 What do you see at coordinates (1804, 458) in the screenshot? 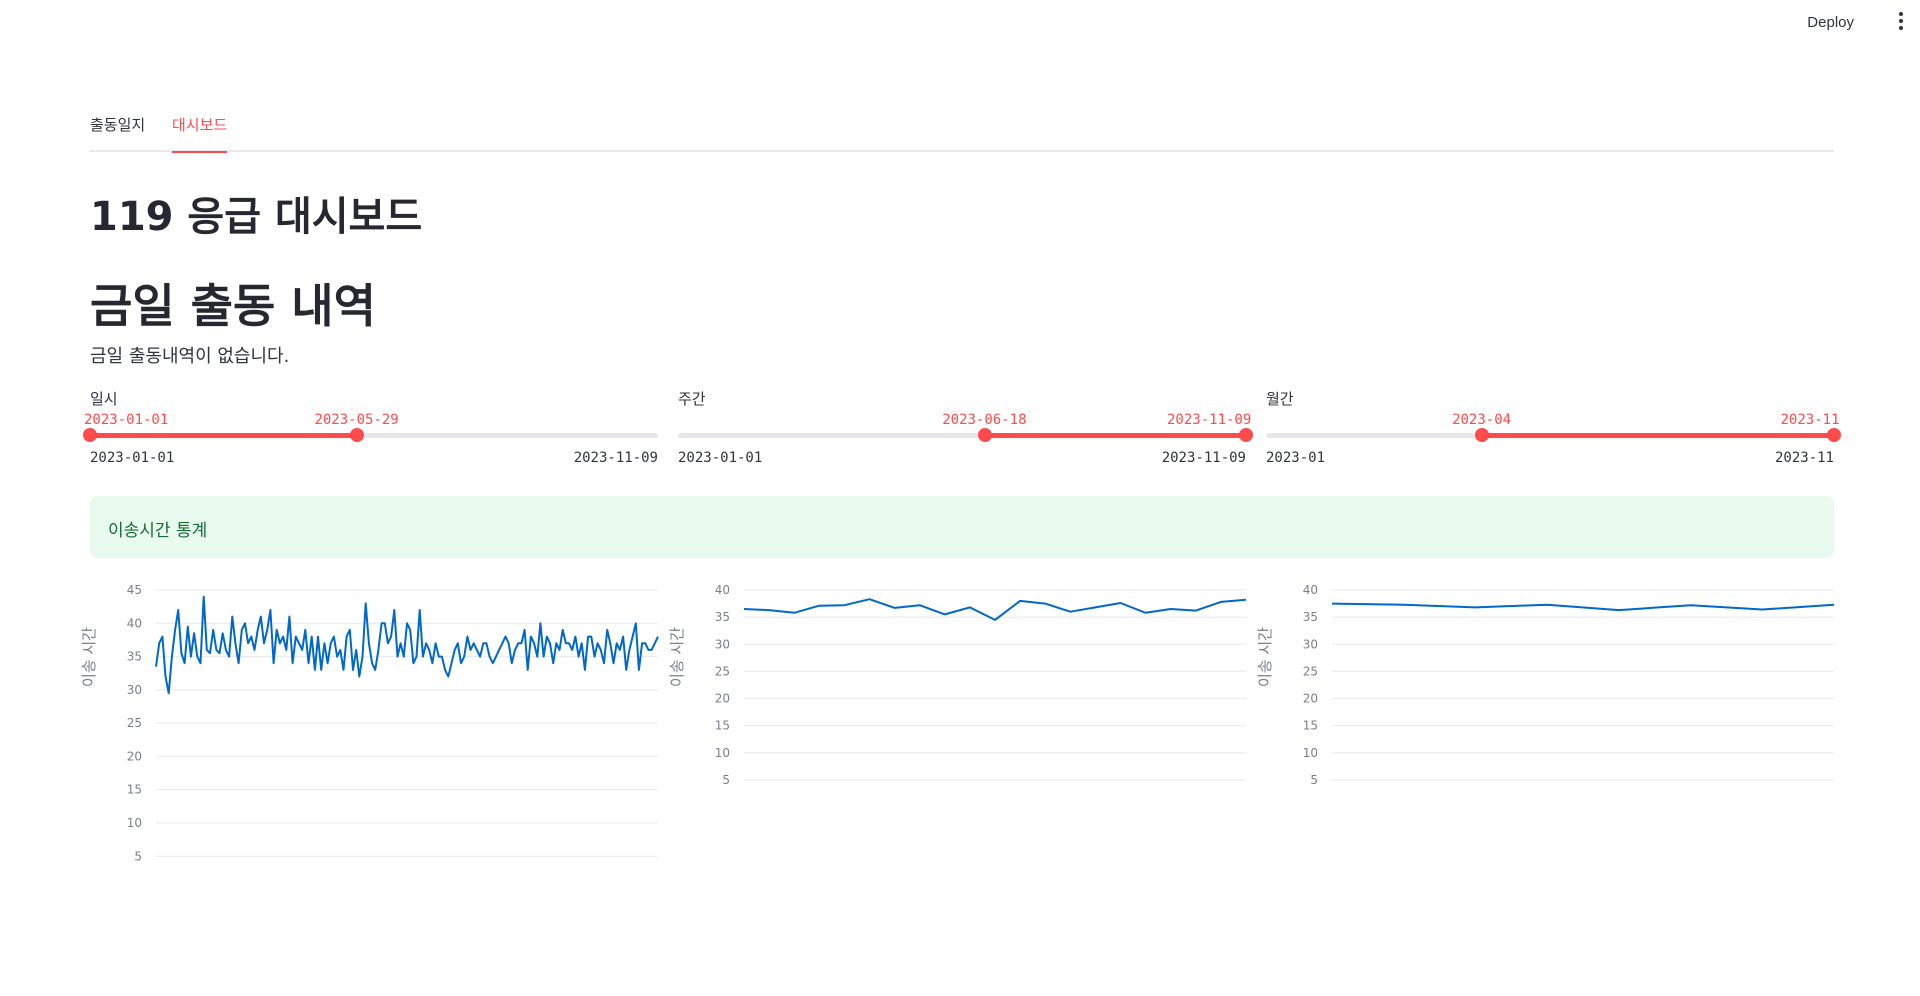
I see `slider-max-label: 2023-11` at bounding box center [1804, 458].